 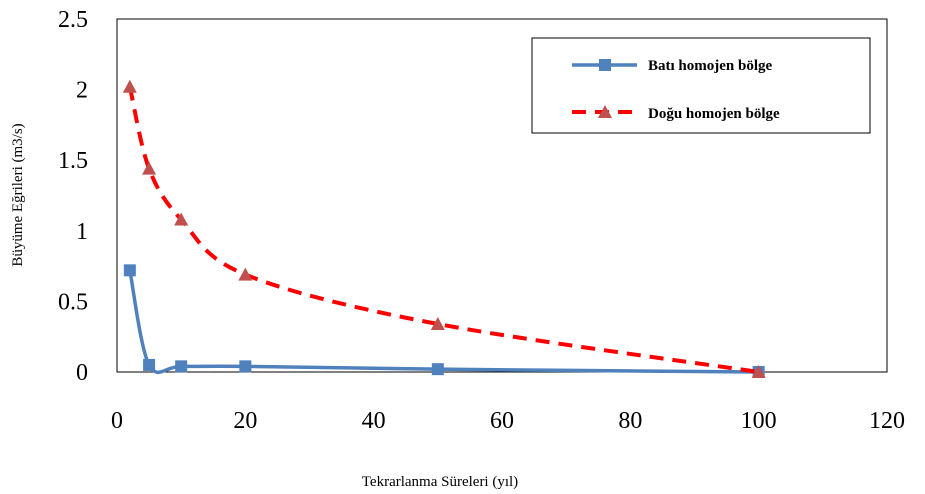 What do you see at coordinates (605, 65) in the screenshot?
I see `legend-marker-bati` at bounding box center [605, 65].